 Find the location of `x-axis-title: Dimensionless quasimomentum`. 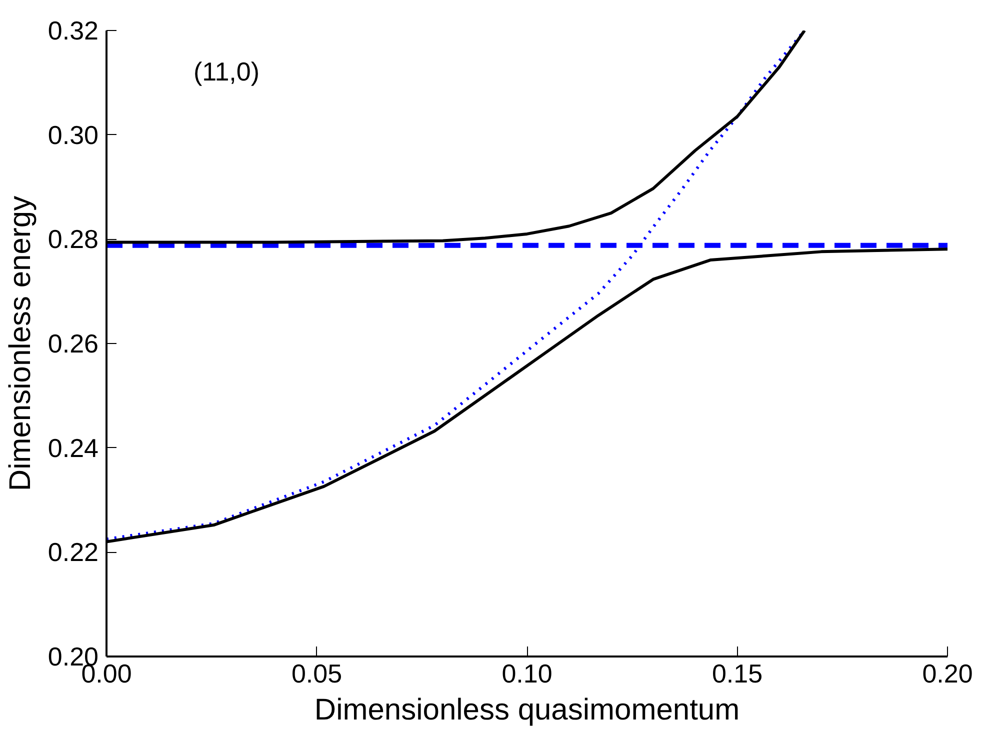

x-axis-title: Dimensionless quasimomentum is located at coordinates (527, 710).